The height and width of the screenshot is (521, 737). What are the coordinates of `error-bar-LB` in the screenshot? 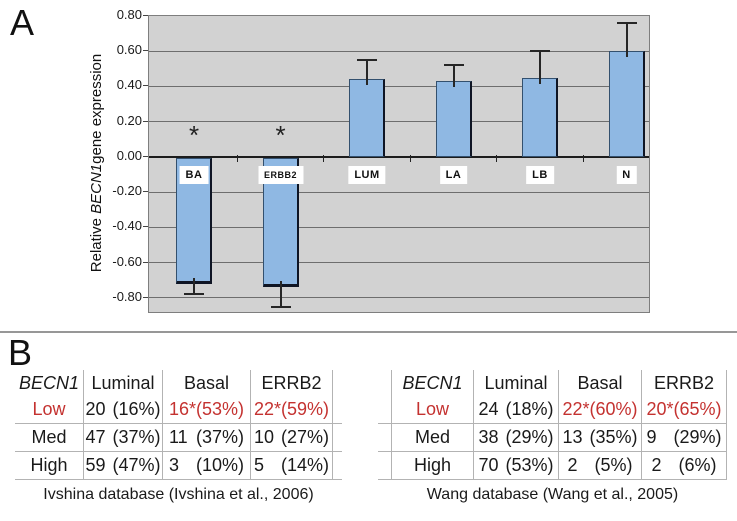 It's located at (540, 67).